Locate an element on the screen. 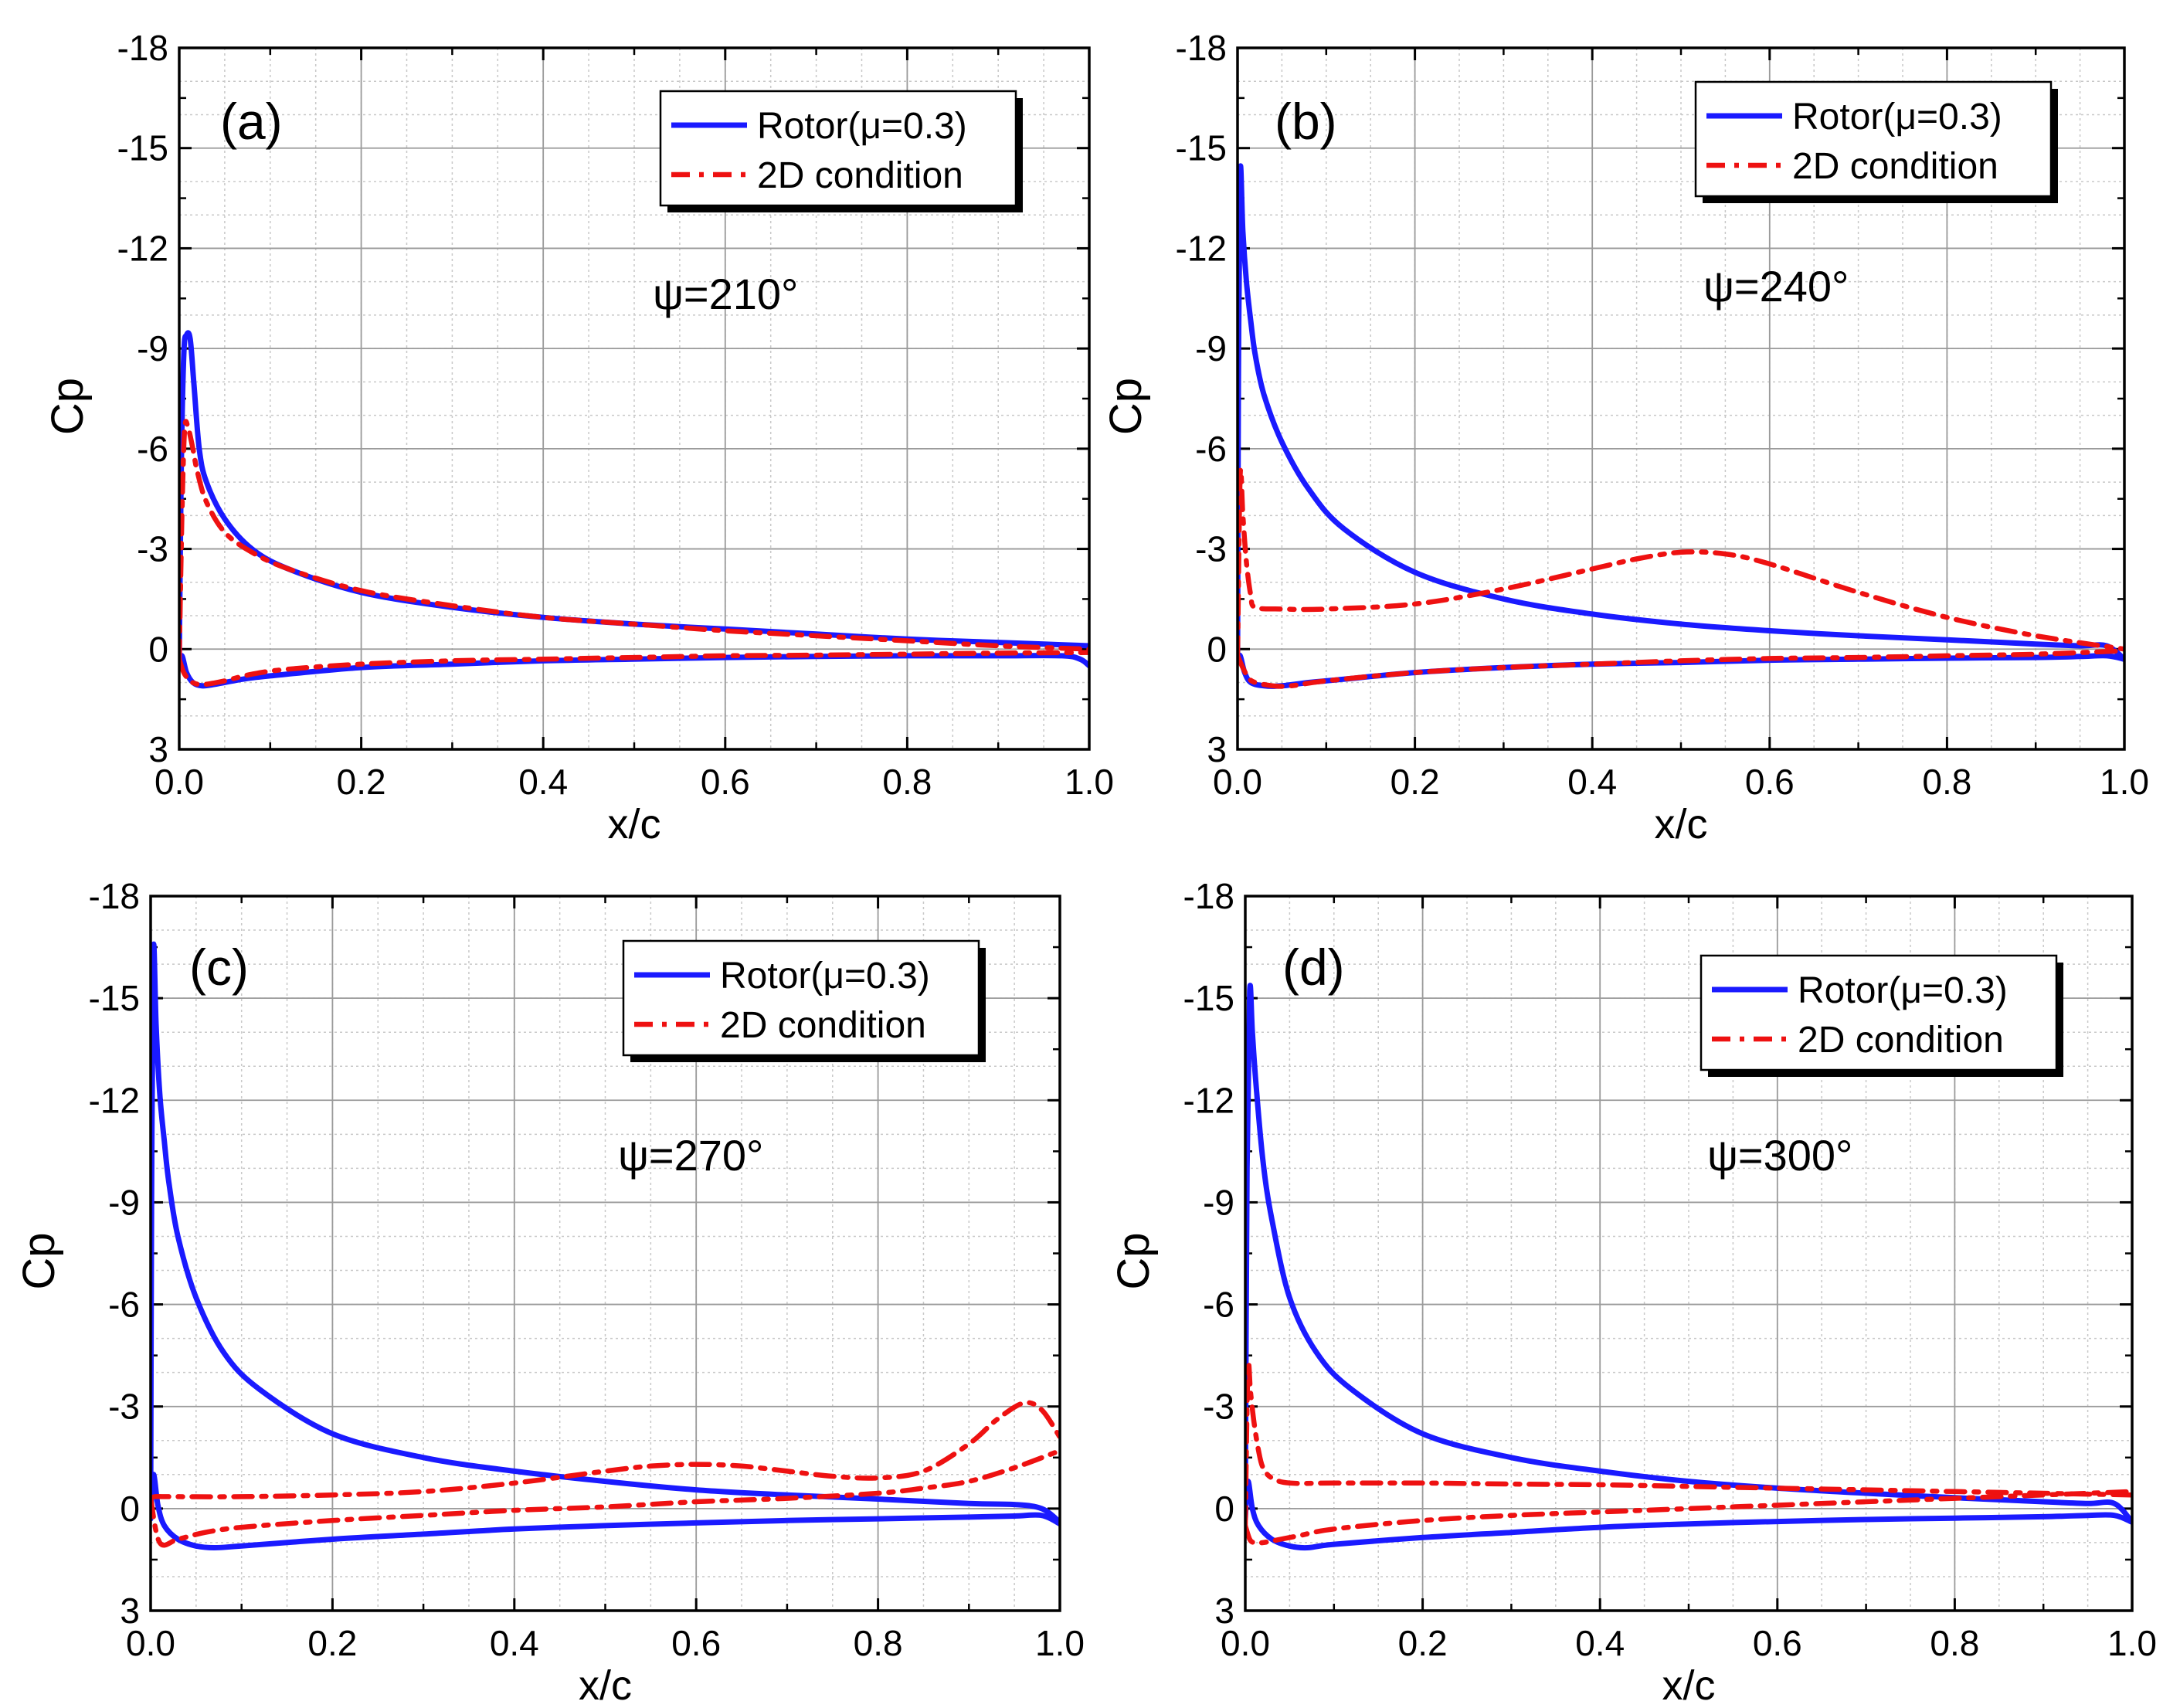  psi-annotation: ψ=300° is located at coordinates (1779, 1156).